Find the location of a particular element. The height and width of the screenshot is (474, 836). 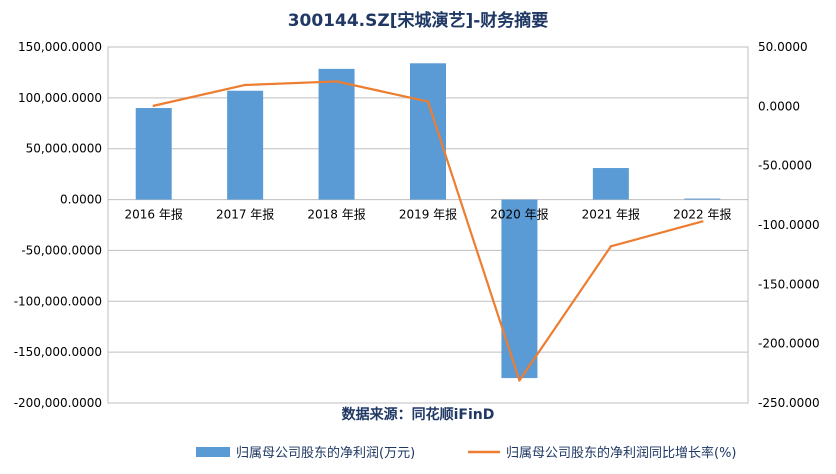

legend: 归属母公司股东的净利润(万元) 归属母公司股东的净利润同比增长率(%) is located at coordinates (466, 453).